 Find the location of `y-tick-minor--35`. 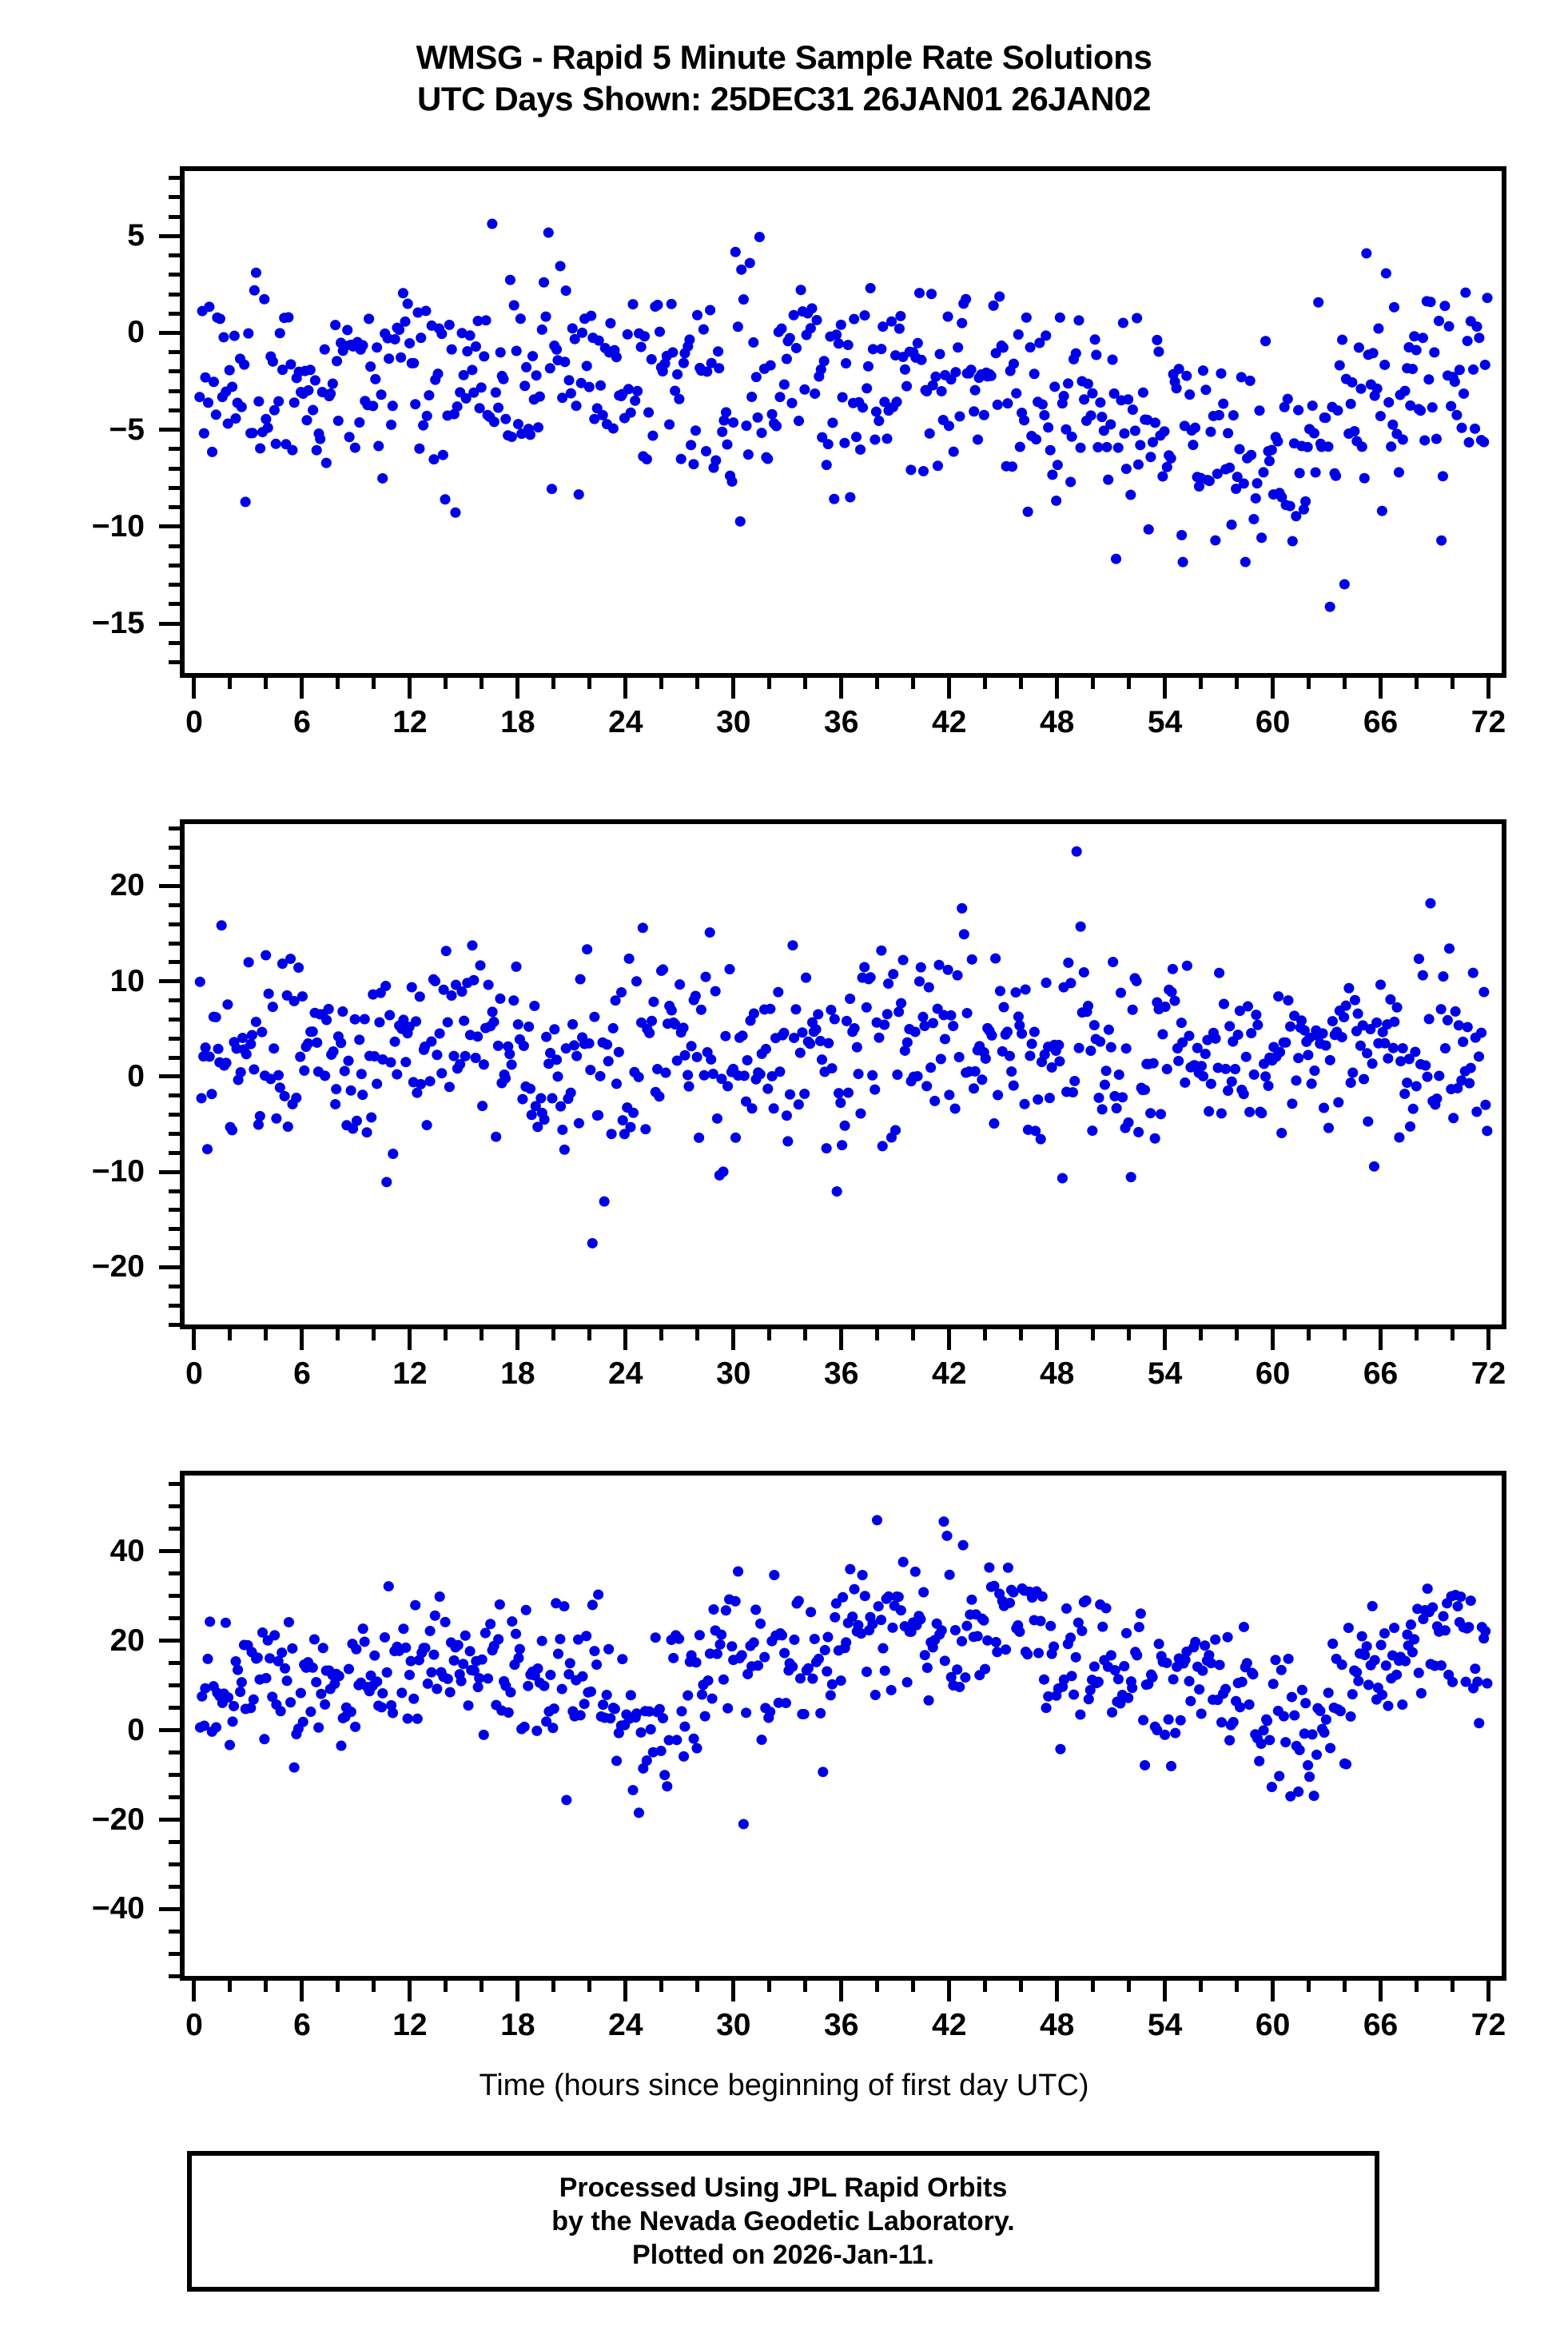

y-tick-minor--35 is located at coordinates (174, 1886).